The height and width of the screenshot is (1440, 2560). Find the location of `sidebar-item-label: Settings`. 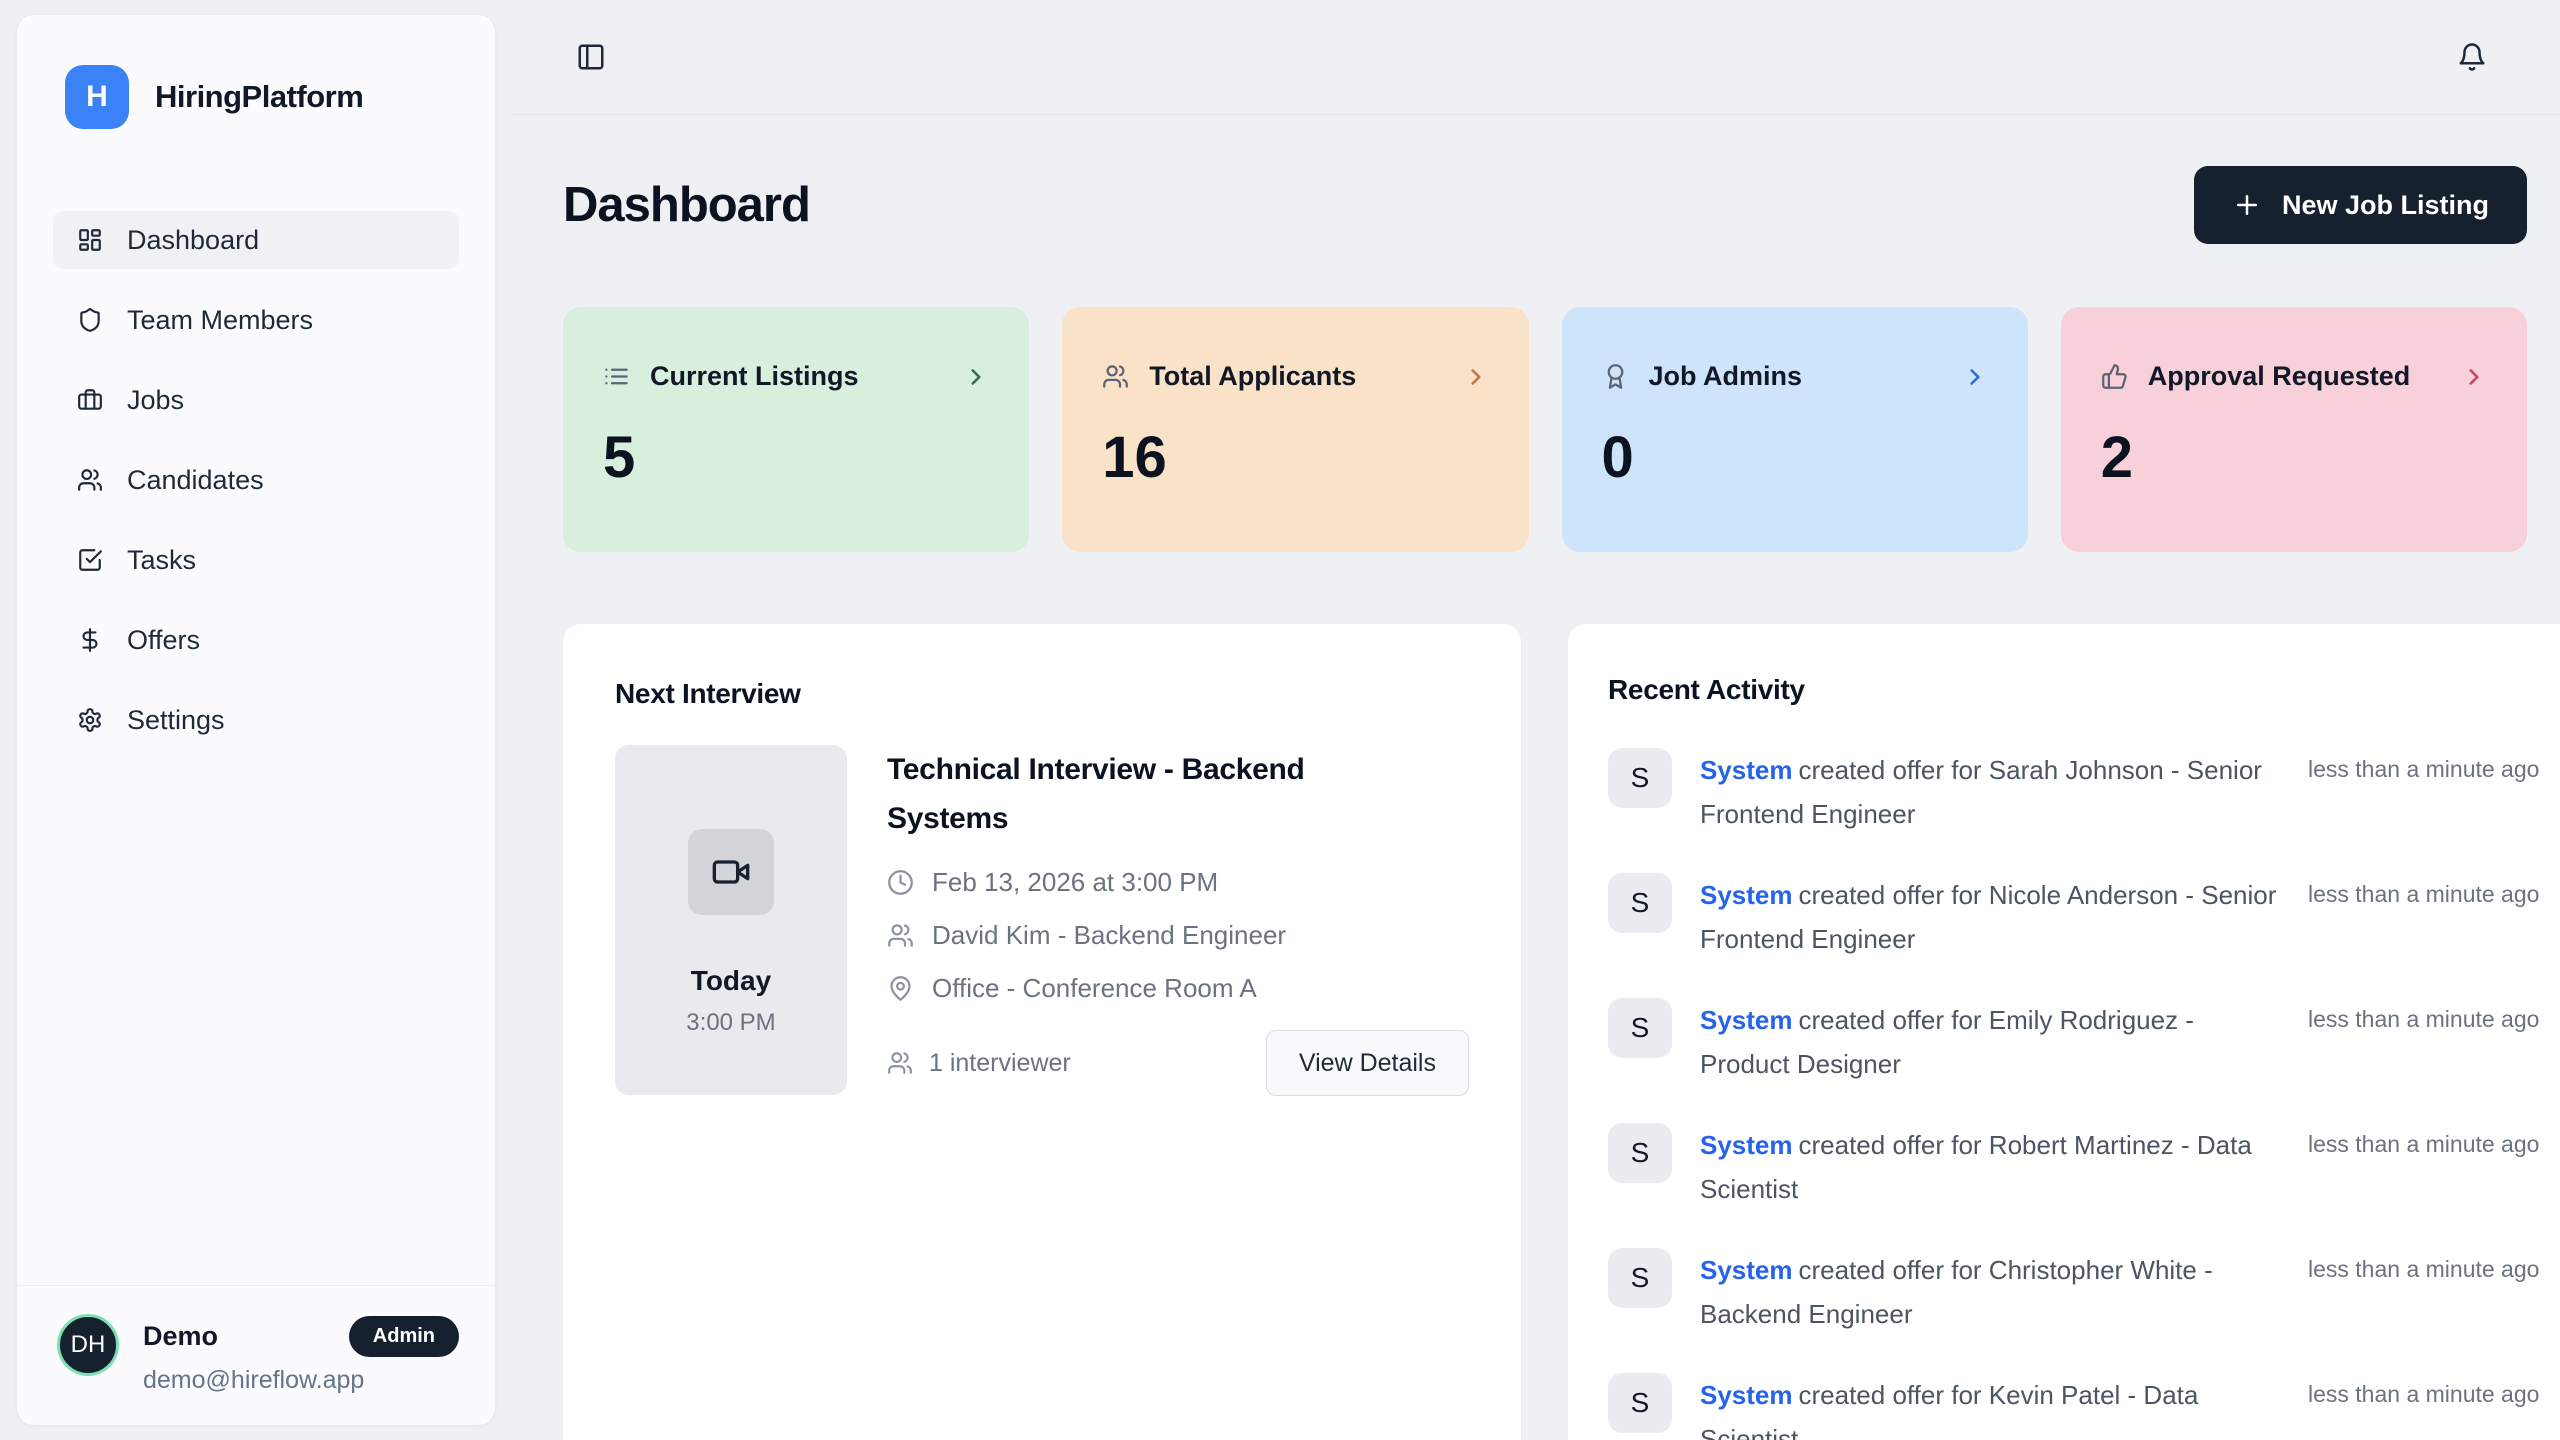

sidebar-item-label: Settings is located at coordinates (176, 719).